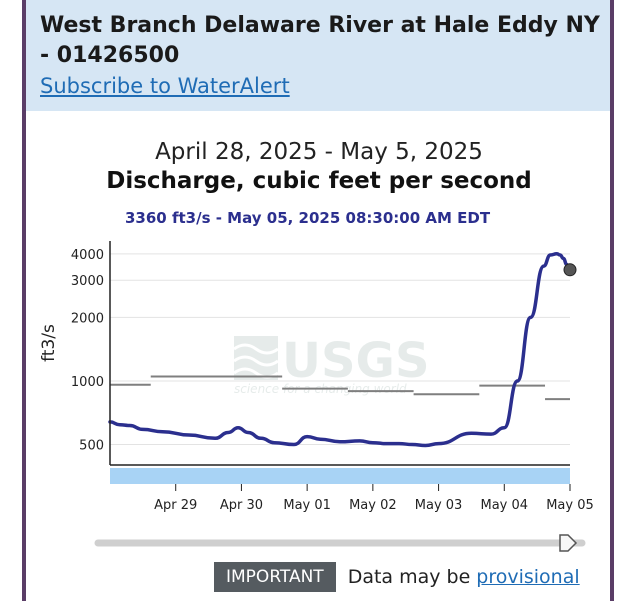 The height and width of the screenshot is (601, 640). What do you see at coordinates (87, 382) in the screenshot?
I see `y-tick-label: 1000` at bounding box center [87, 382].